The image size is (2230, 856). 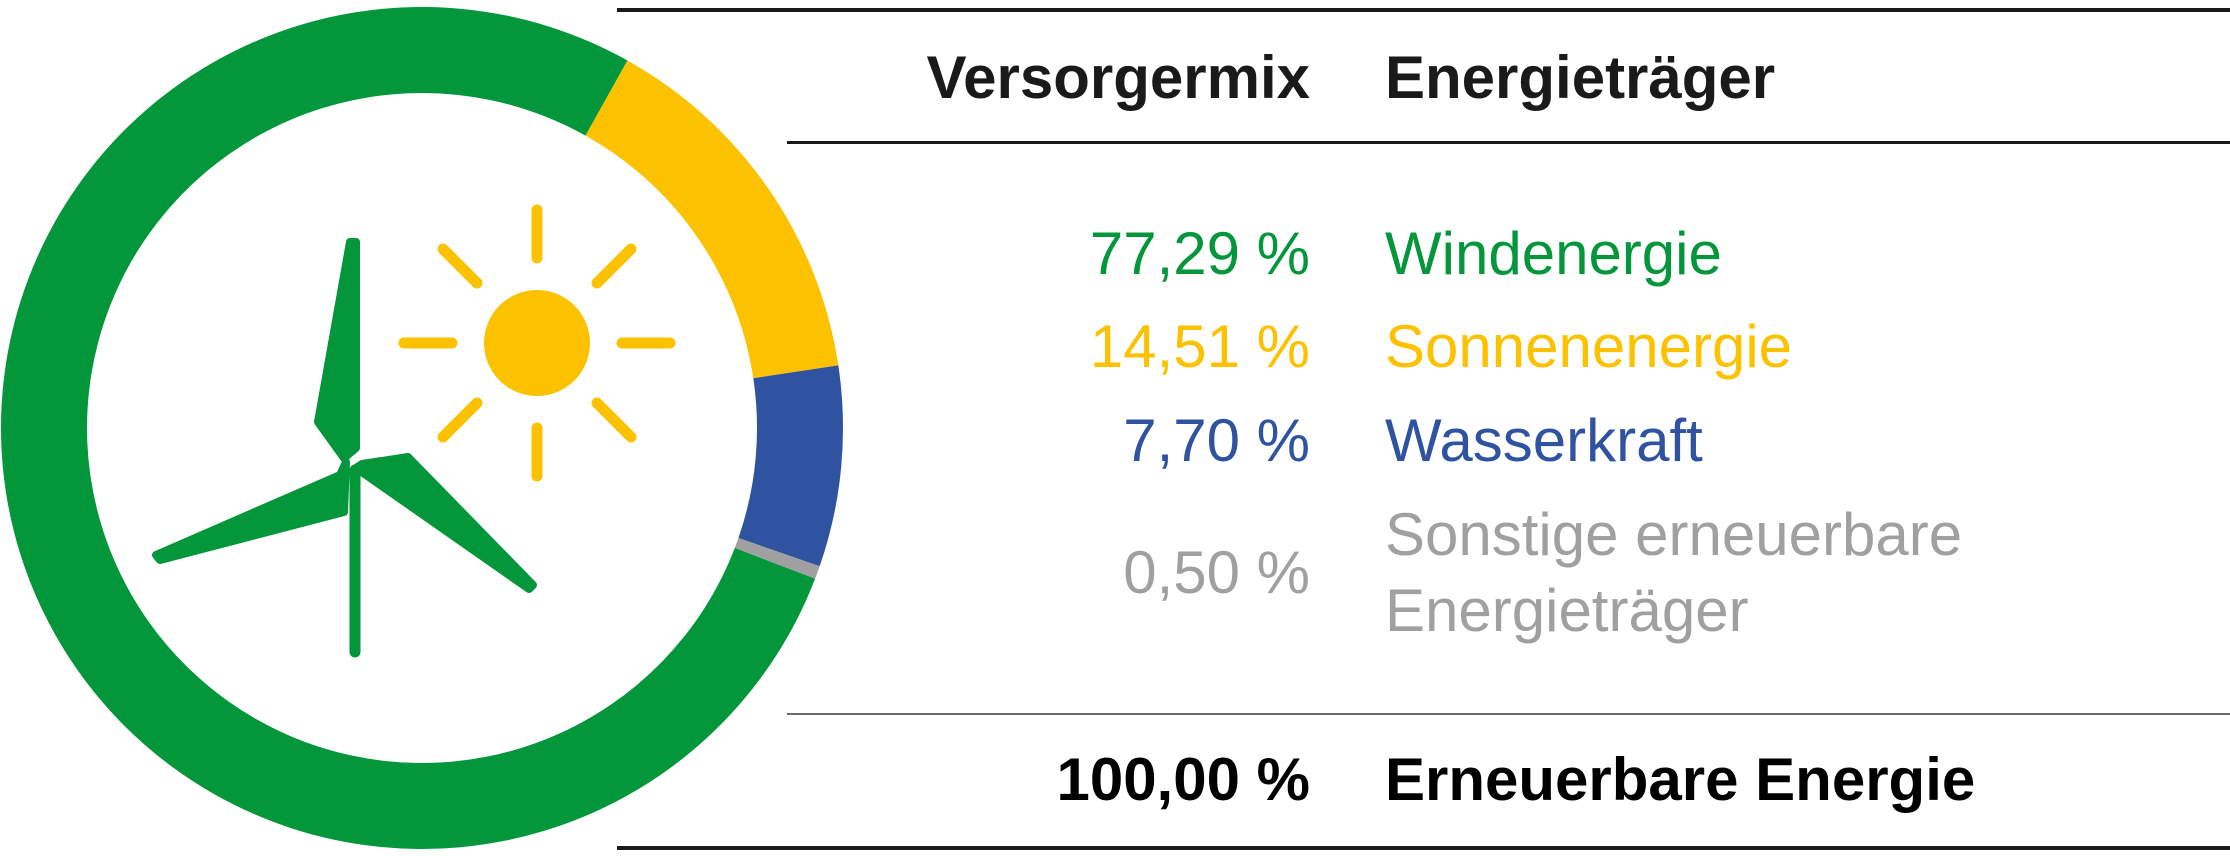 What do you see at coordinates (1589, 346) in the screenshot?
I see `solar-label: Sonnenenergie` at bounding box center [1589, 346].